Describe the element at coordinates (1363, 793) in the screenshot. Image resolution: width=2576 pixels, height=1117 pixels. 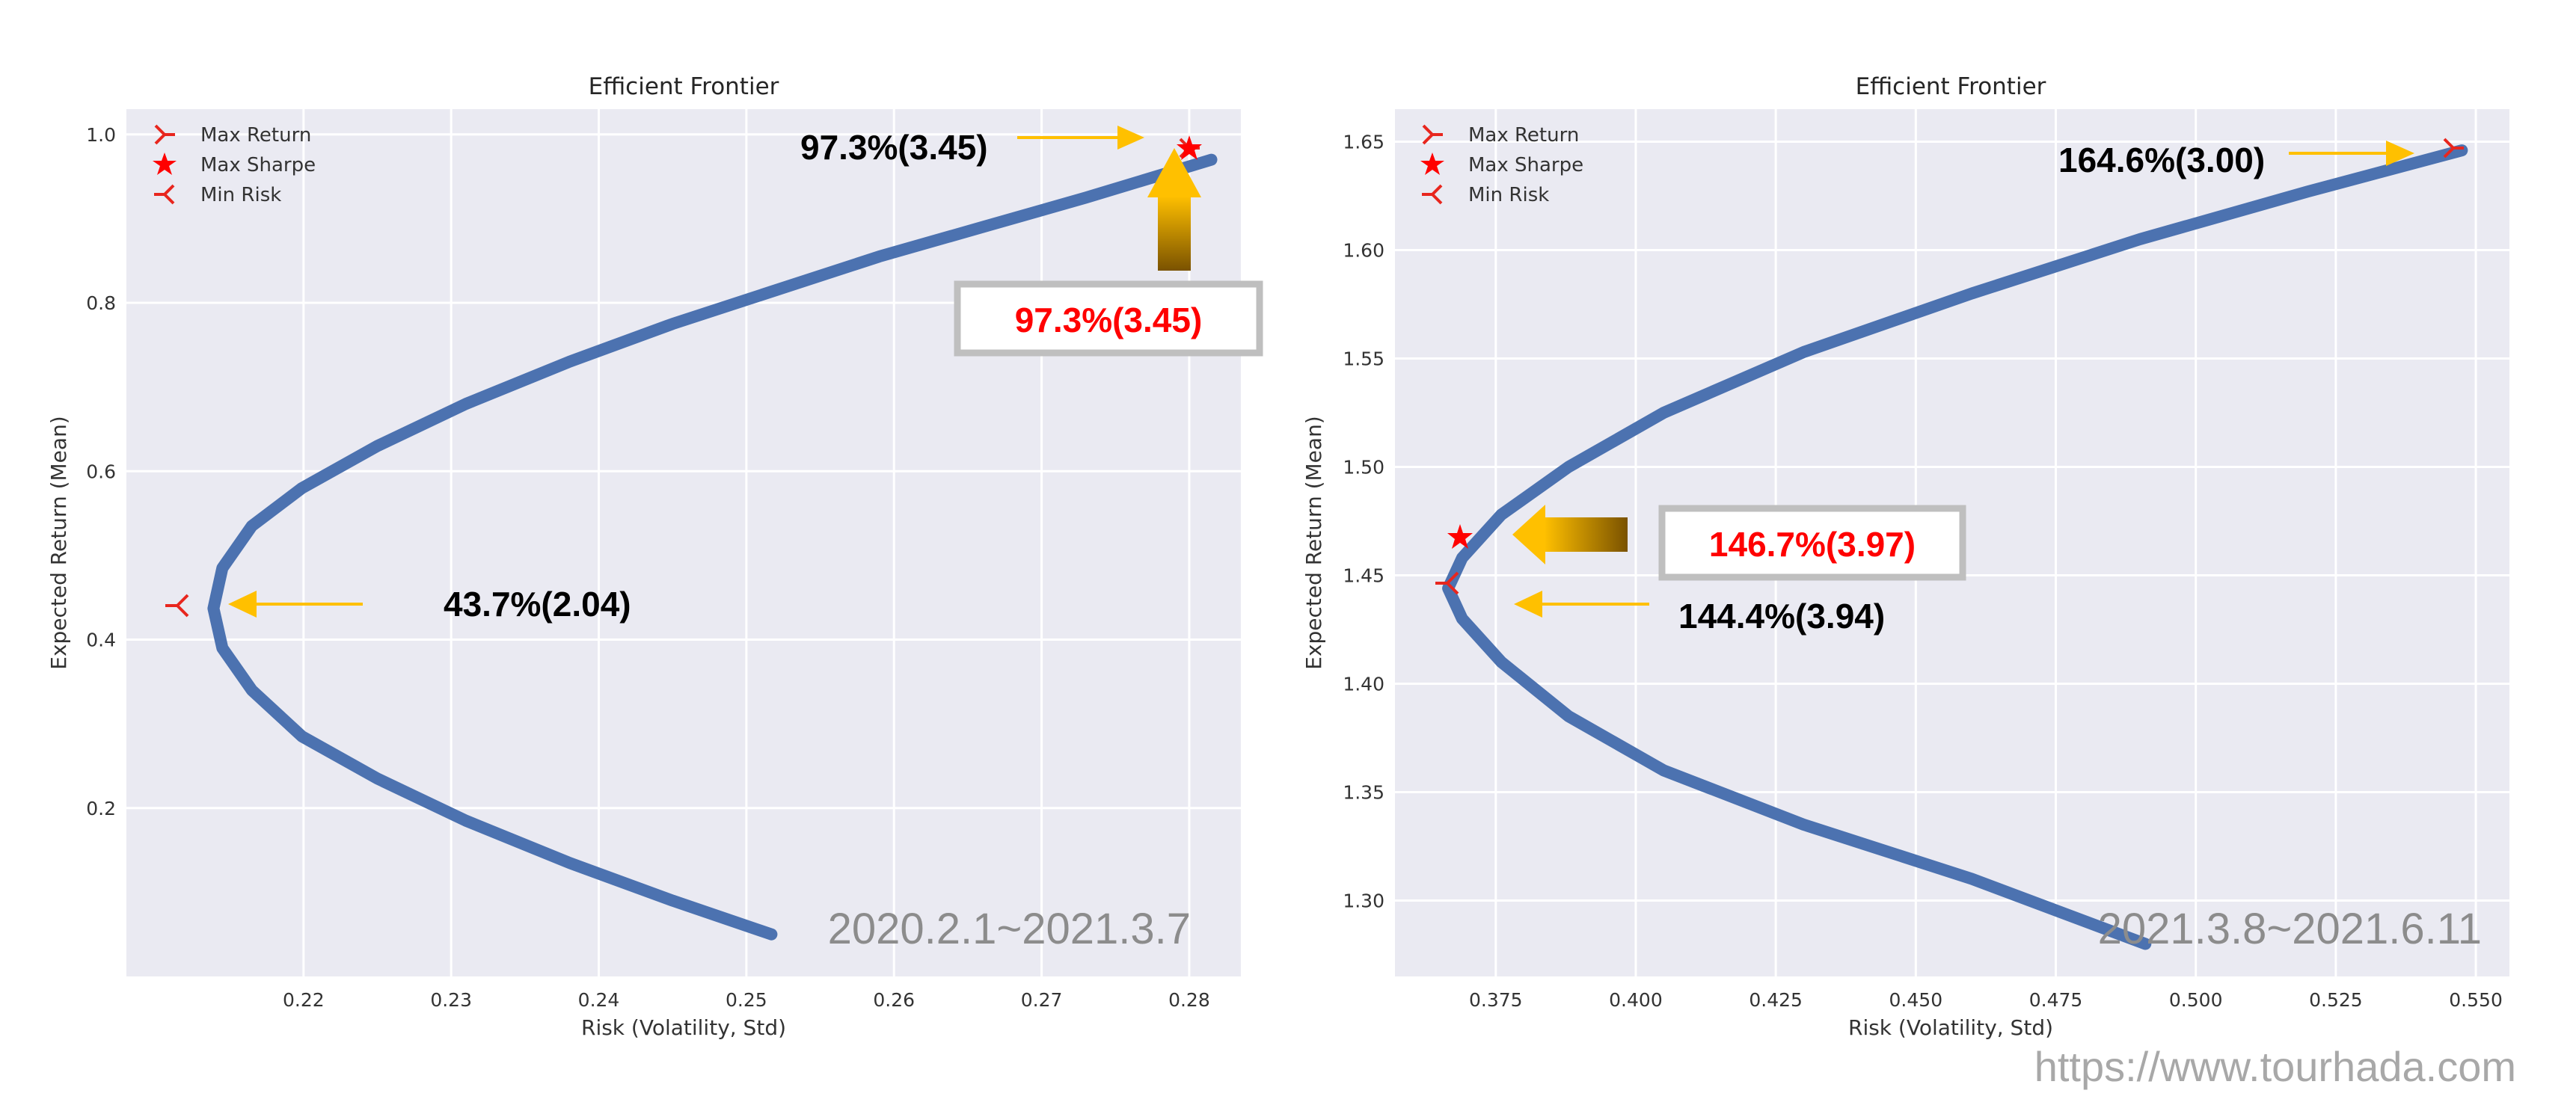
I see `y-tick-label: 1.35` at that location.